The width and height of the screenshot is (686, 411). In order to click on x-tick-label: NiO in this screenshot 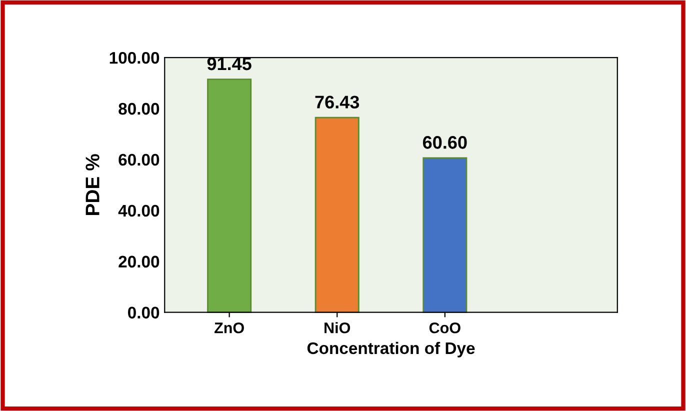, I will do `click(337, 328)`.